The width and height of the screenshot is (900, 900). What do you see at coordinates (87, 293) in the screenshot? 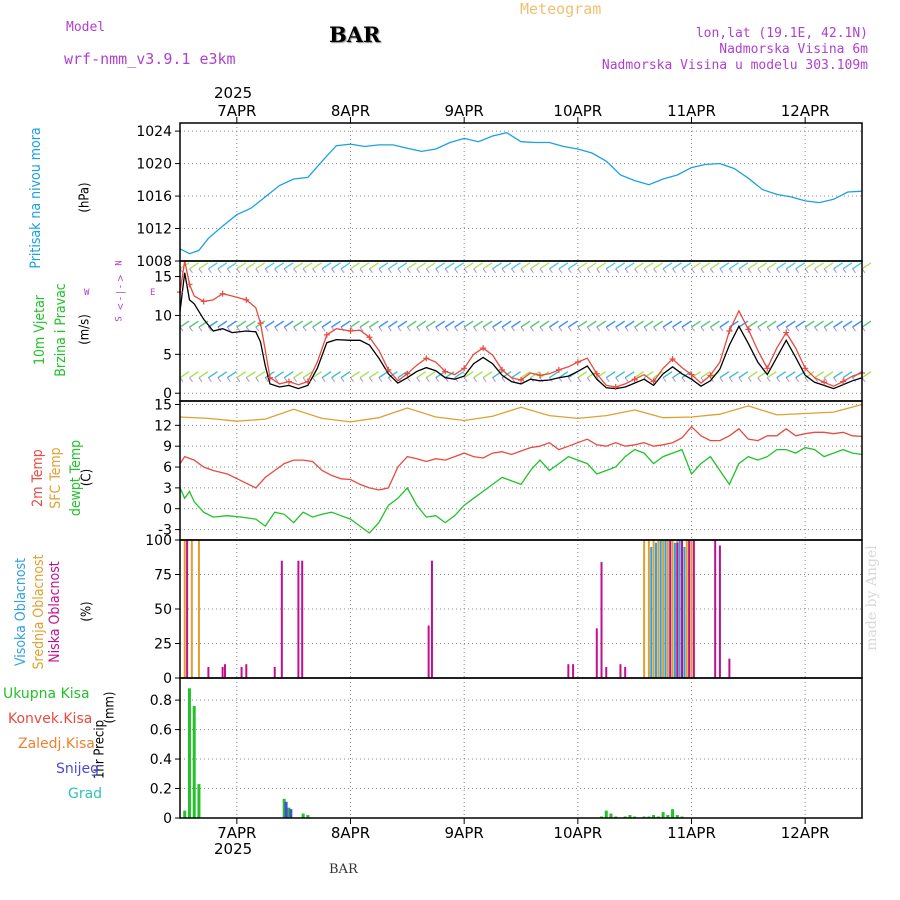
I see `compass-w: W` at bounding box center [87, 293].